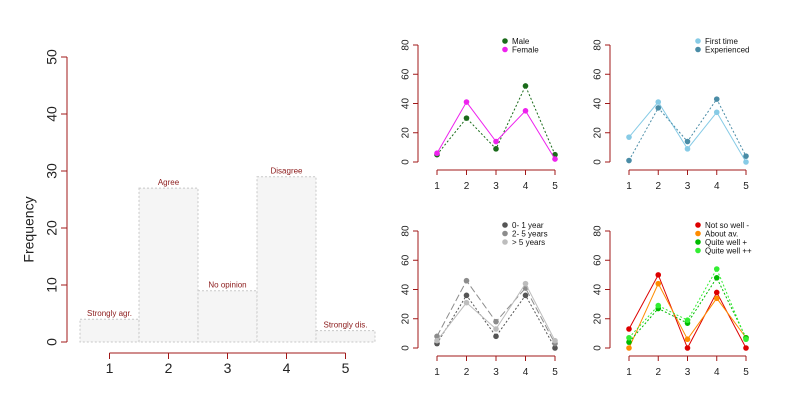 The height and width of the screenshot is (400, 800). I want to click on y-tick-label: 50, so click(52, 57).